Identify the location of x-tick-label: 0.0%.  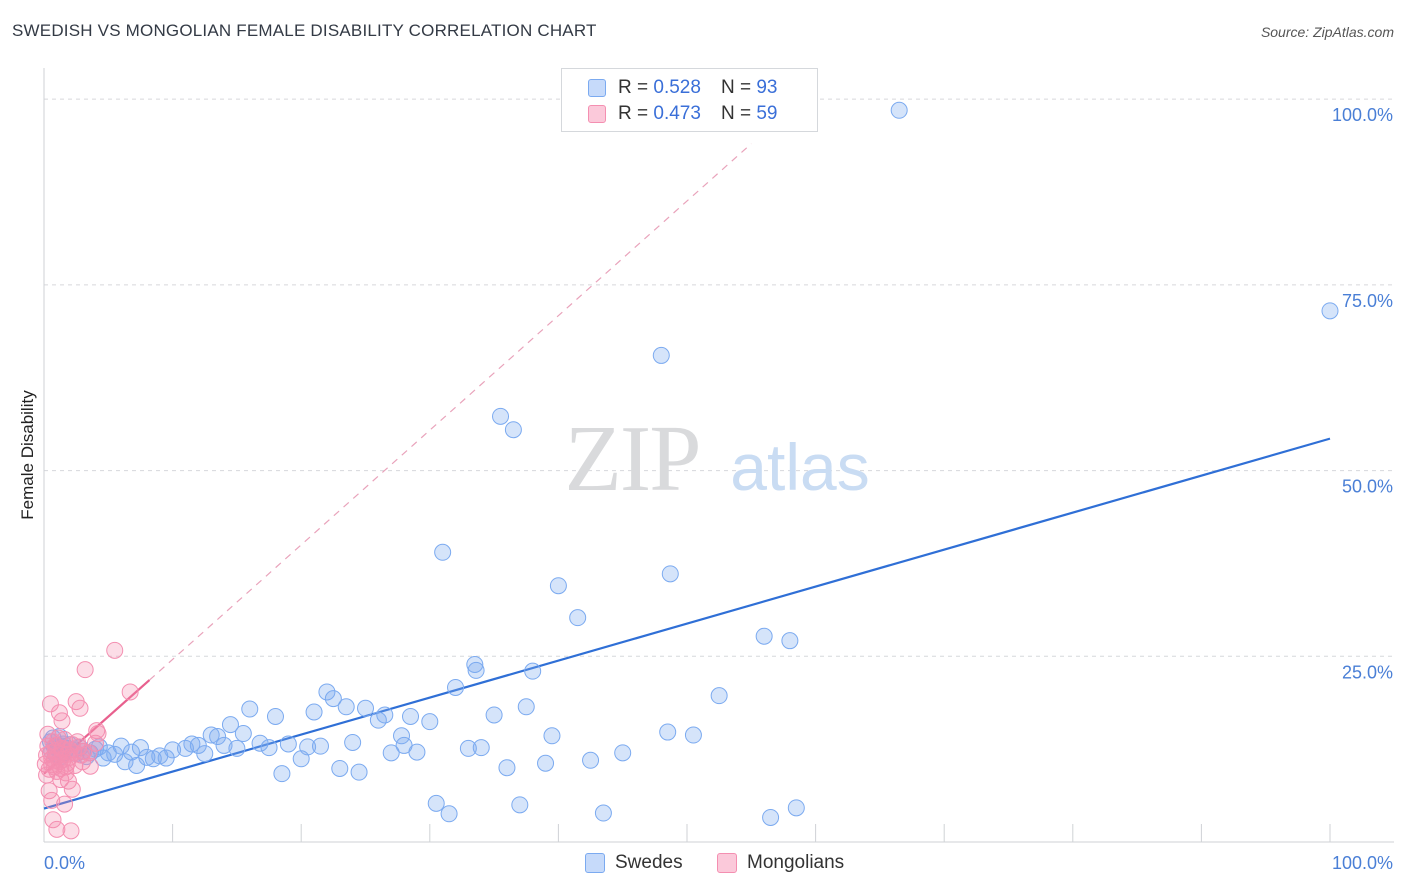
(64, 863).